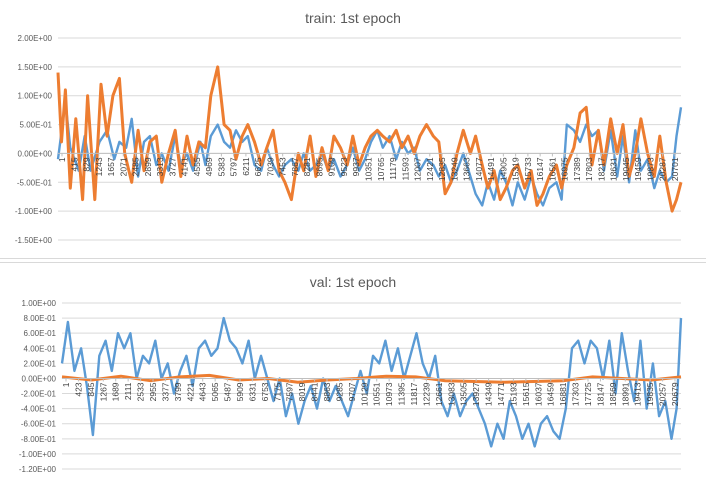 Image resolution: width=706 pixels, height=489 pixels. What do you see at coordinates (215, 391) in the screenshot?
I see `x-tick-label: 5065` at bounding box center [215, 391].